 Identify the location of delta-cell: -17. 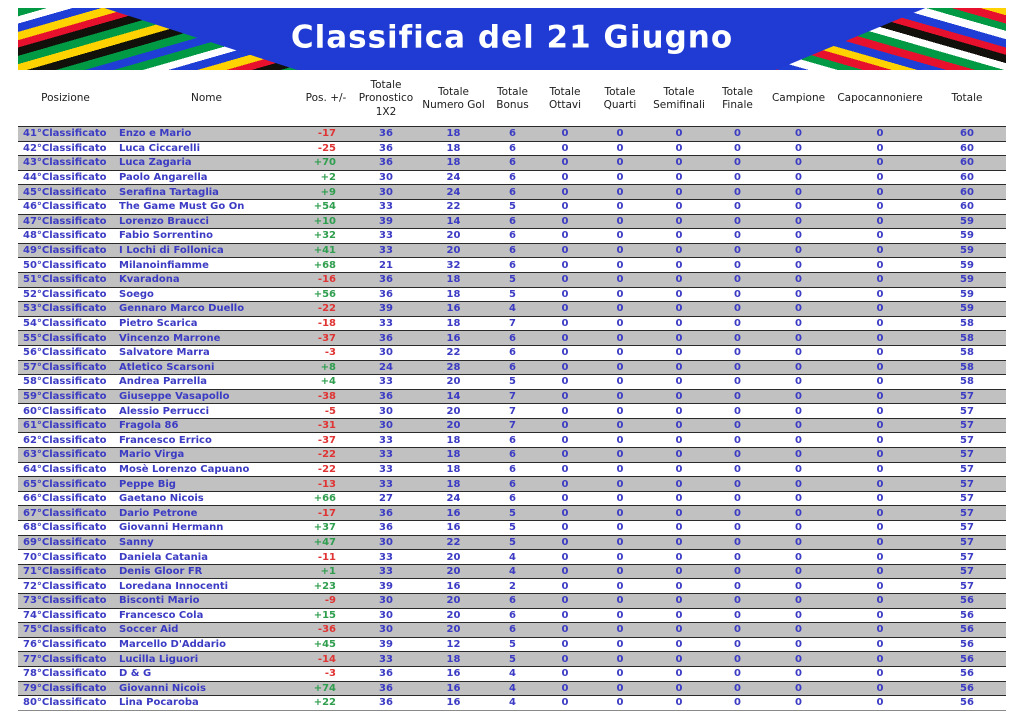
(326, 134).